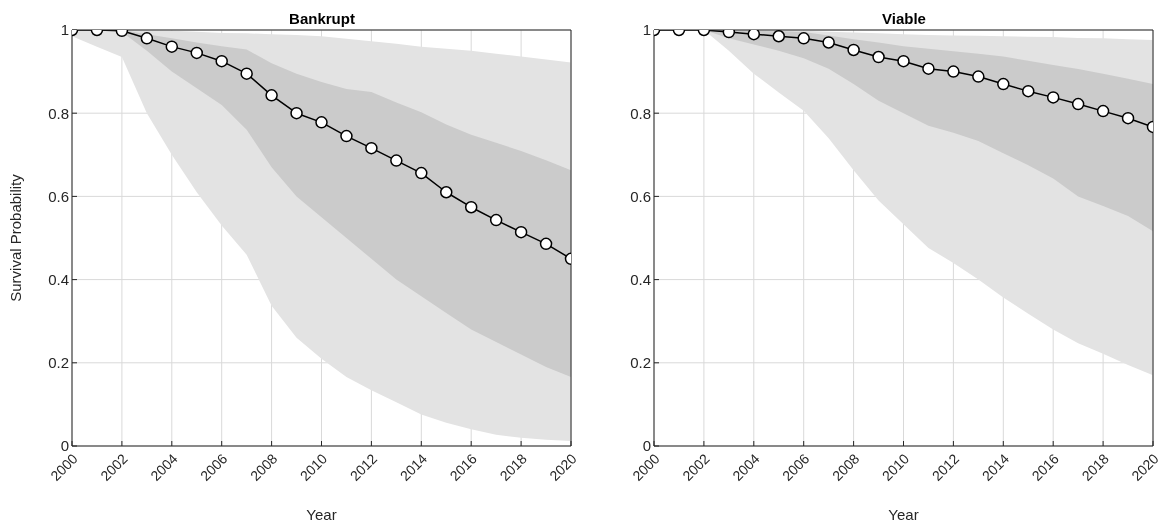 This screenshot has height=524, width=1164. What do you see at coordinates (16, 237) in the screenshot?
I see `y-axis-title: Survival Probability` at bounding box center [16, 237].